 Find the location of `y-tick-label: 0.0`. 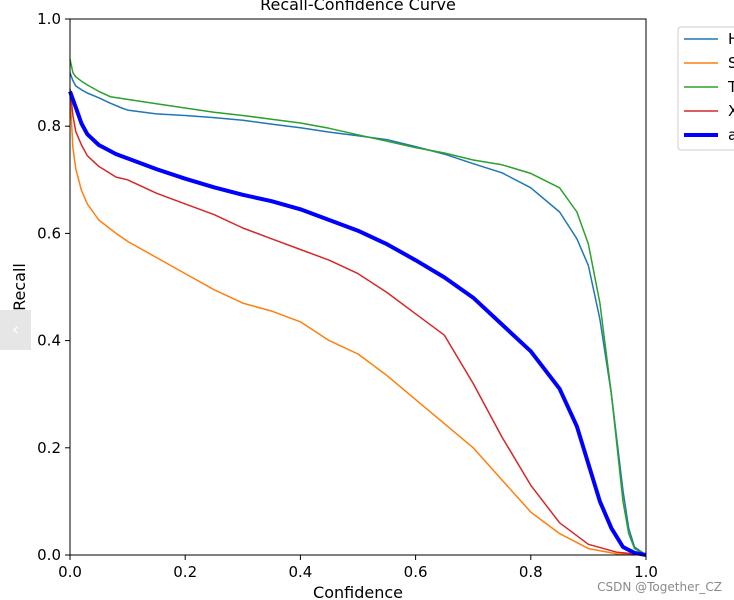

y-tick-label: 0.0 is located at coordinates (49, 555).